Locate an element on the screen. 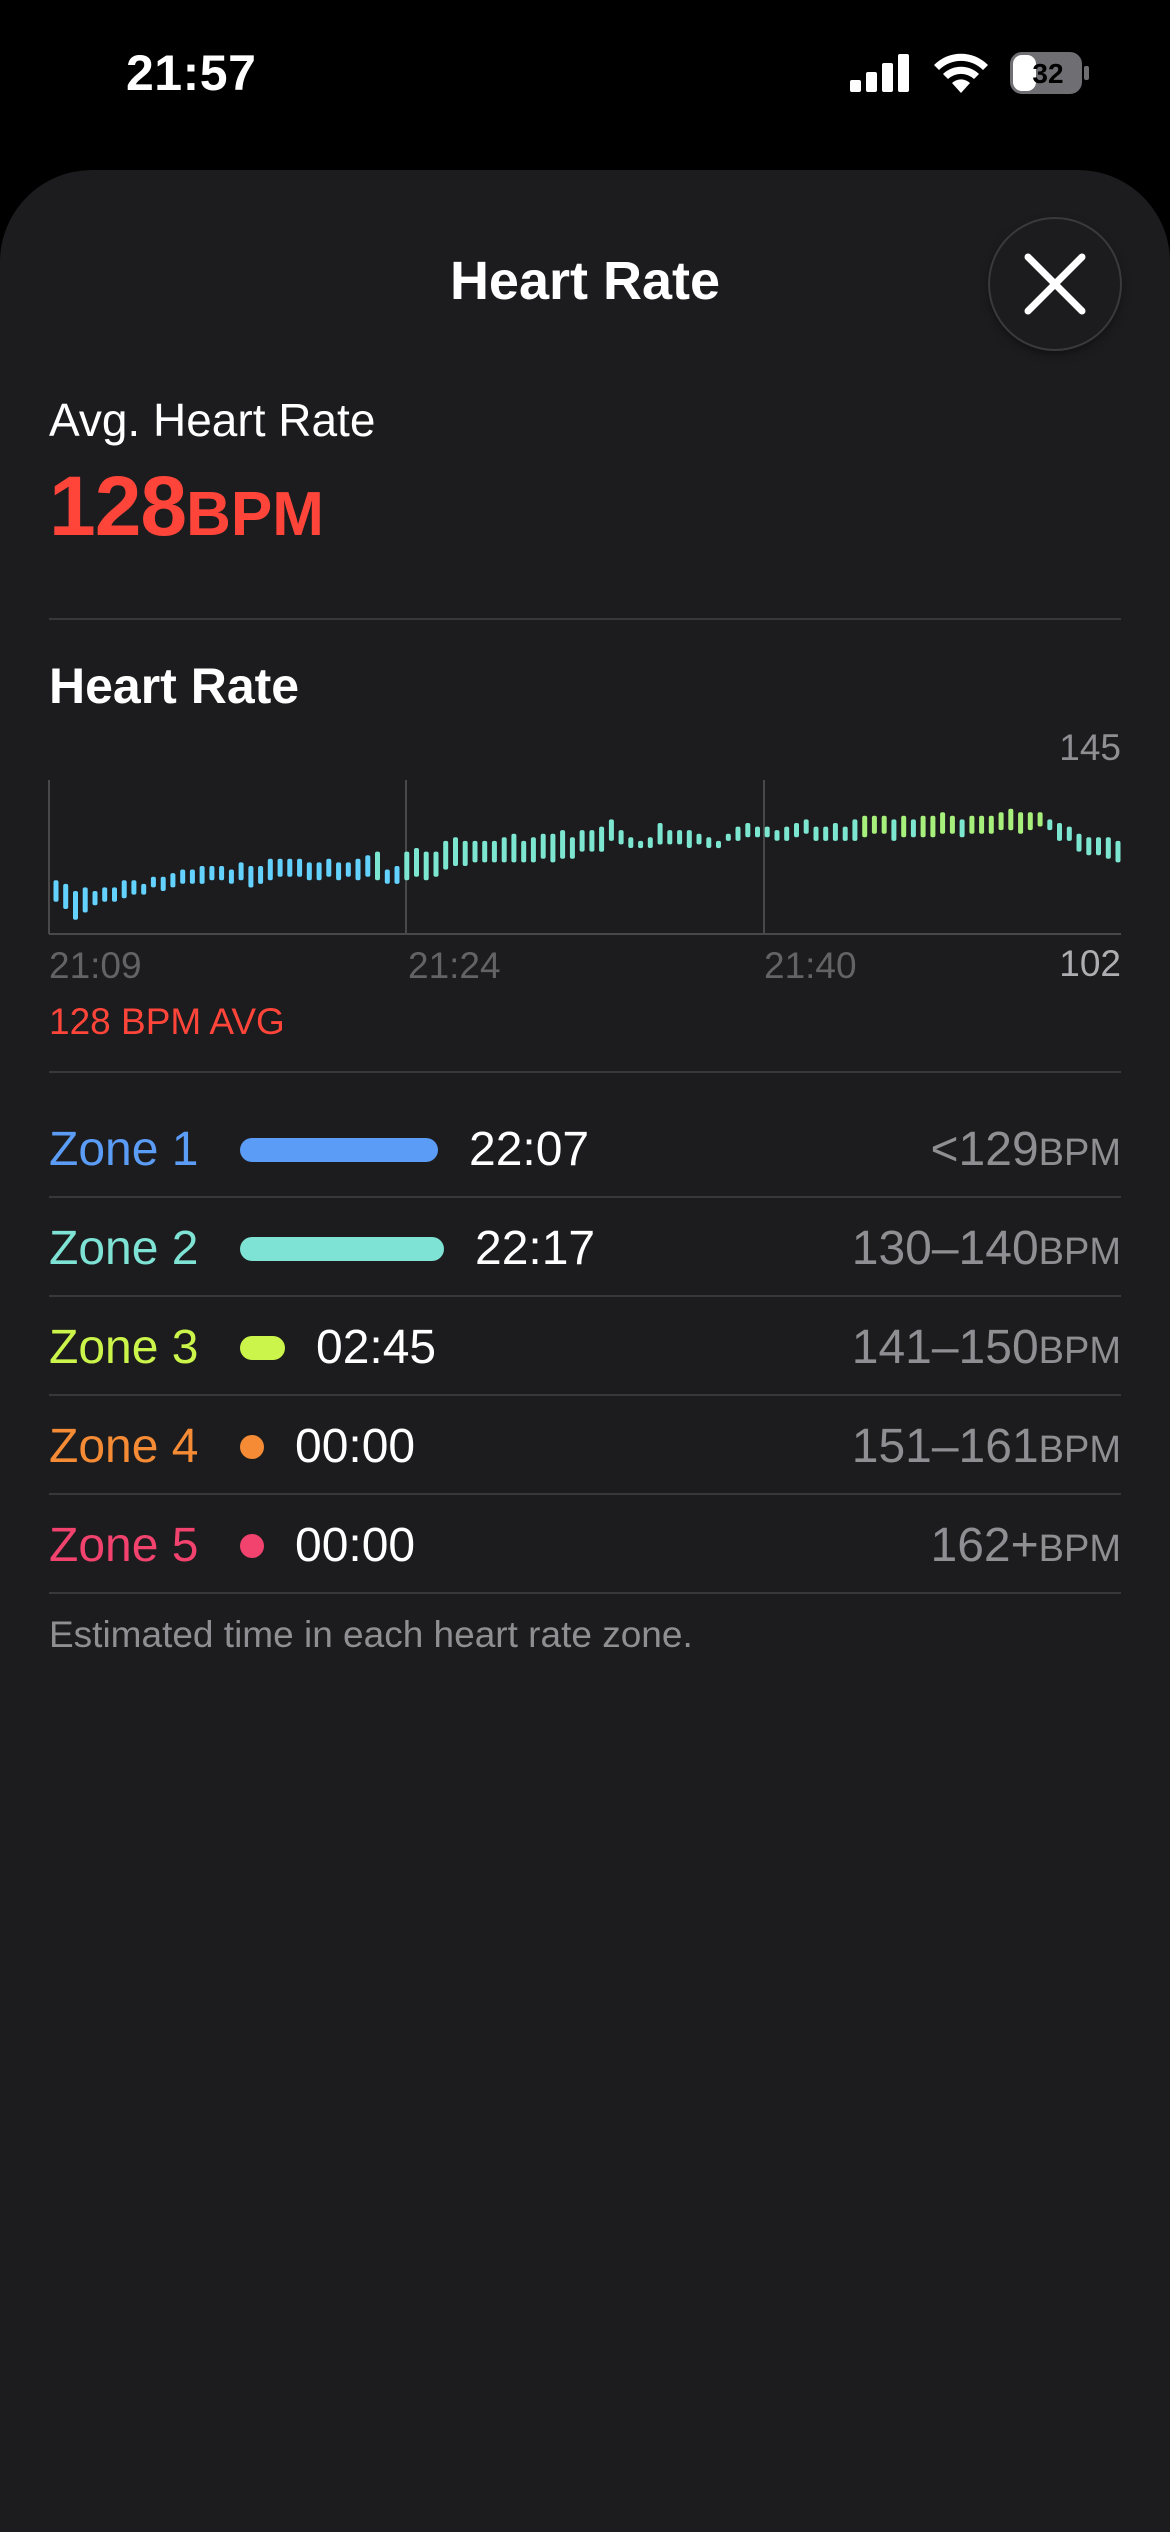 The image size is (1170, 2532). y-tick-label-min: 102 is located at coordinates (1090, 963).